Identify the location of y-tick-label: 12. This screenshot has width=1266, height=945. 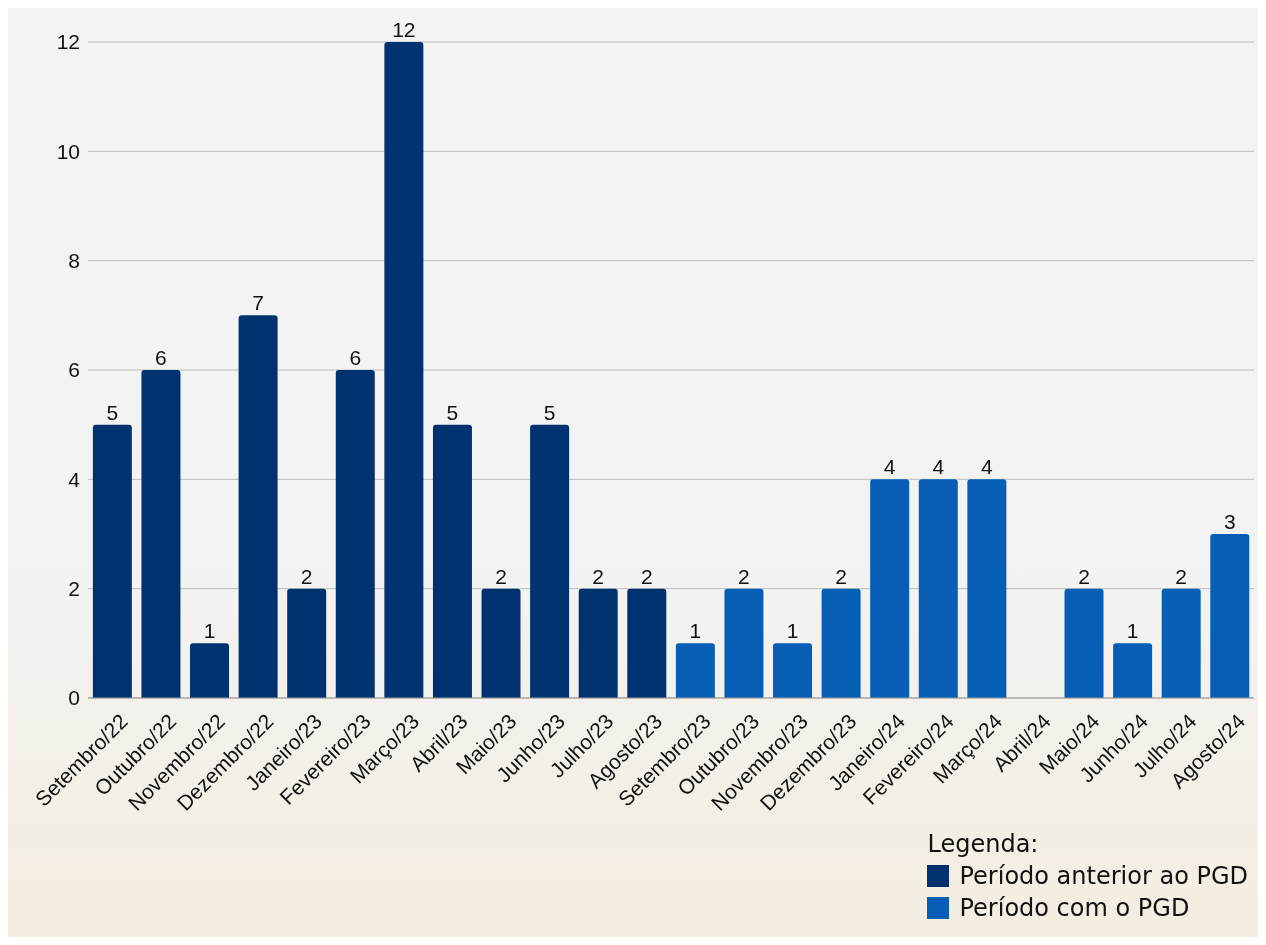
(68, 42).